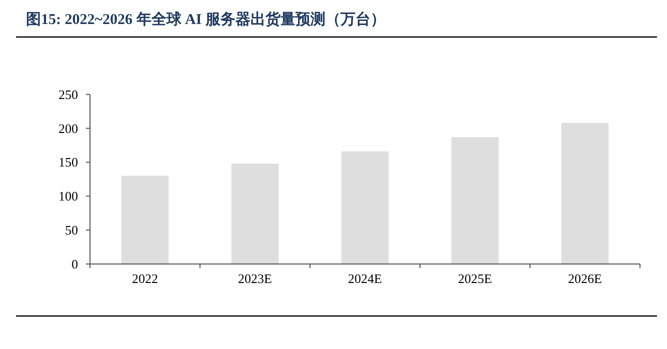 This screenshot has height=349, width=667. What do you see at coordinates (68, 128) in the screenshot?
I see `y-tick-label: 200` at bounding box center [68, 128].